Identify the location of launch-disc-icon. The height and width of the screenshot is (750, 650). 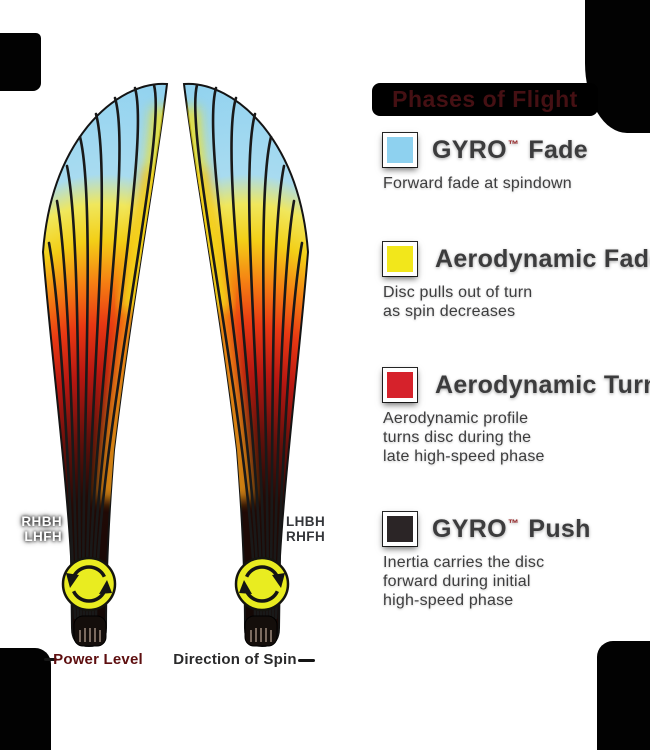
(90, 631).